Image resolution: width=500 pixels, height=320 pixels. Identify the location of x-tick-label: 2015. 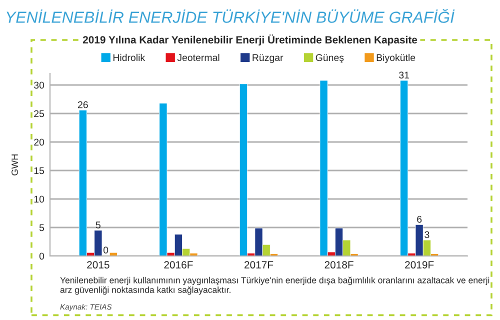
(98, 265).